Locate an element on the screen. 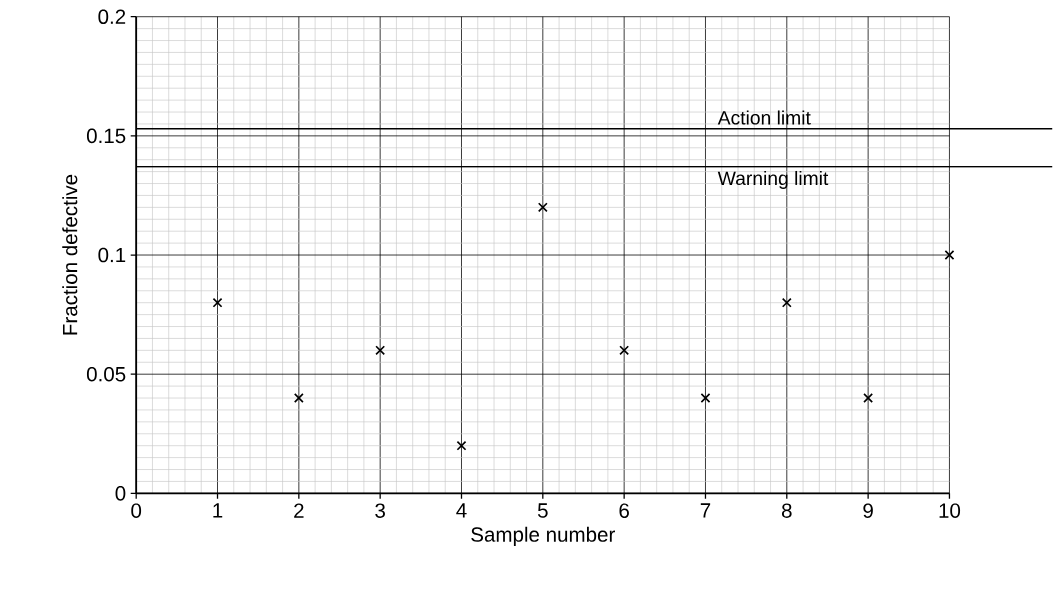 The image size is (1053, 610). ref-line-label: Action limit is located at coordinates (764, 117).